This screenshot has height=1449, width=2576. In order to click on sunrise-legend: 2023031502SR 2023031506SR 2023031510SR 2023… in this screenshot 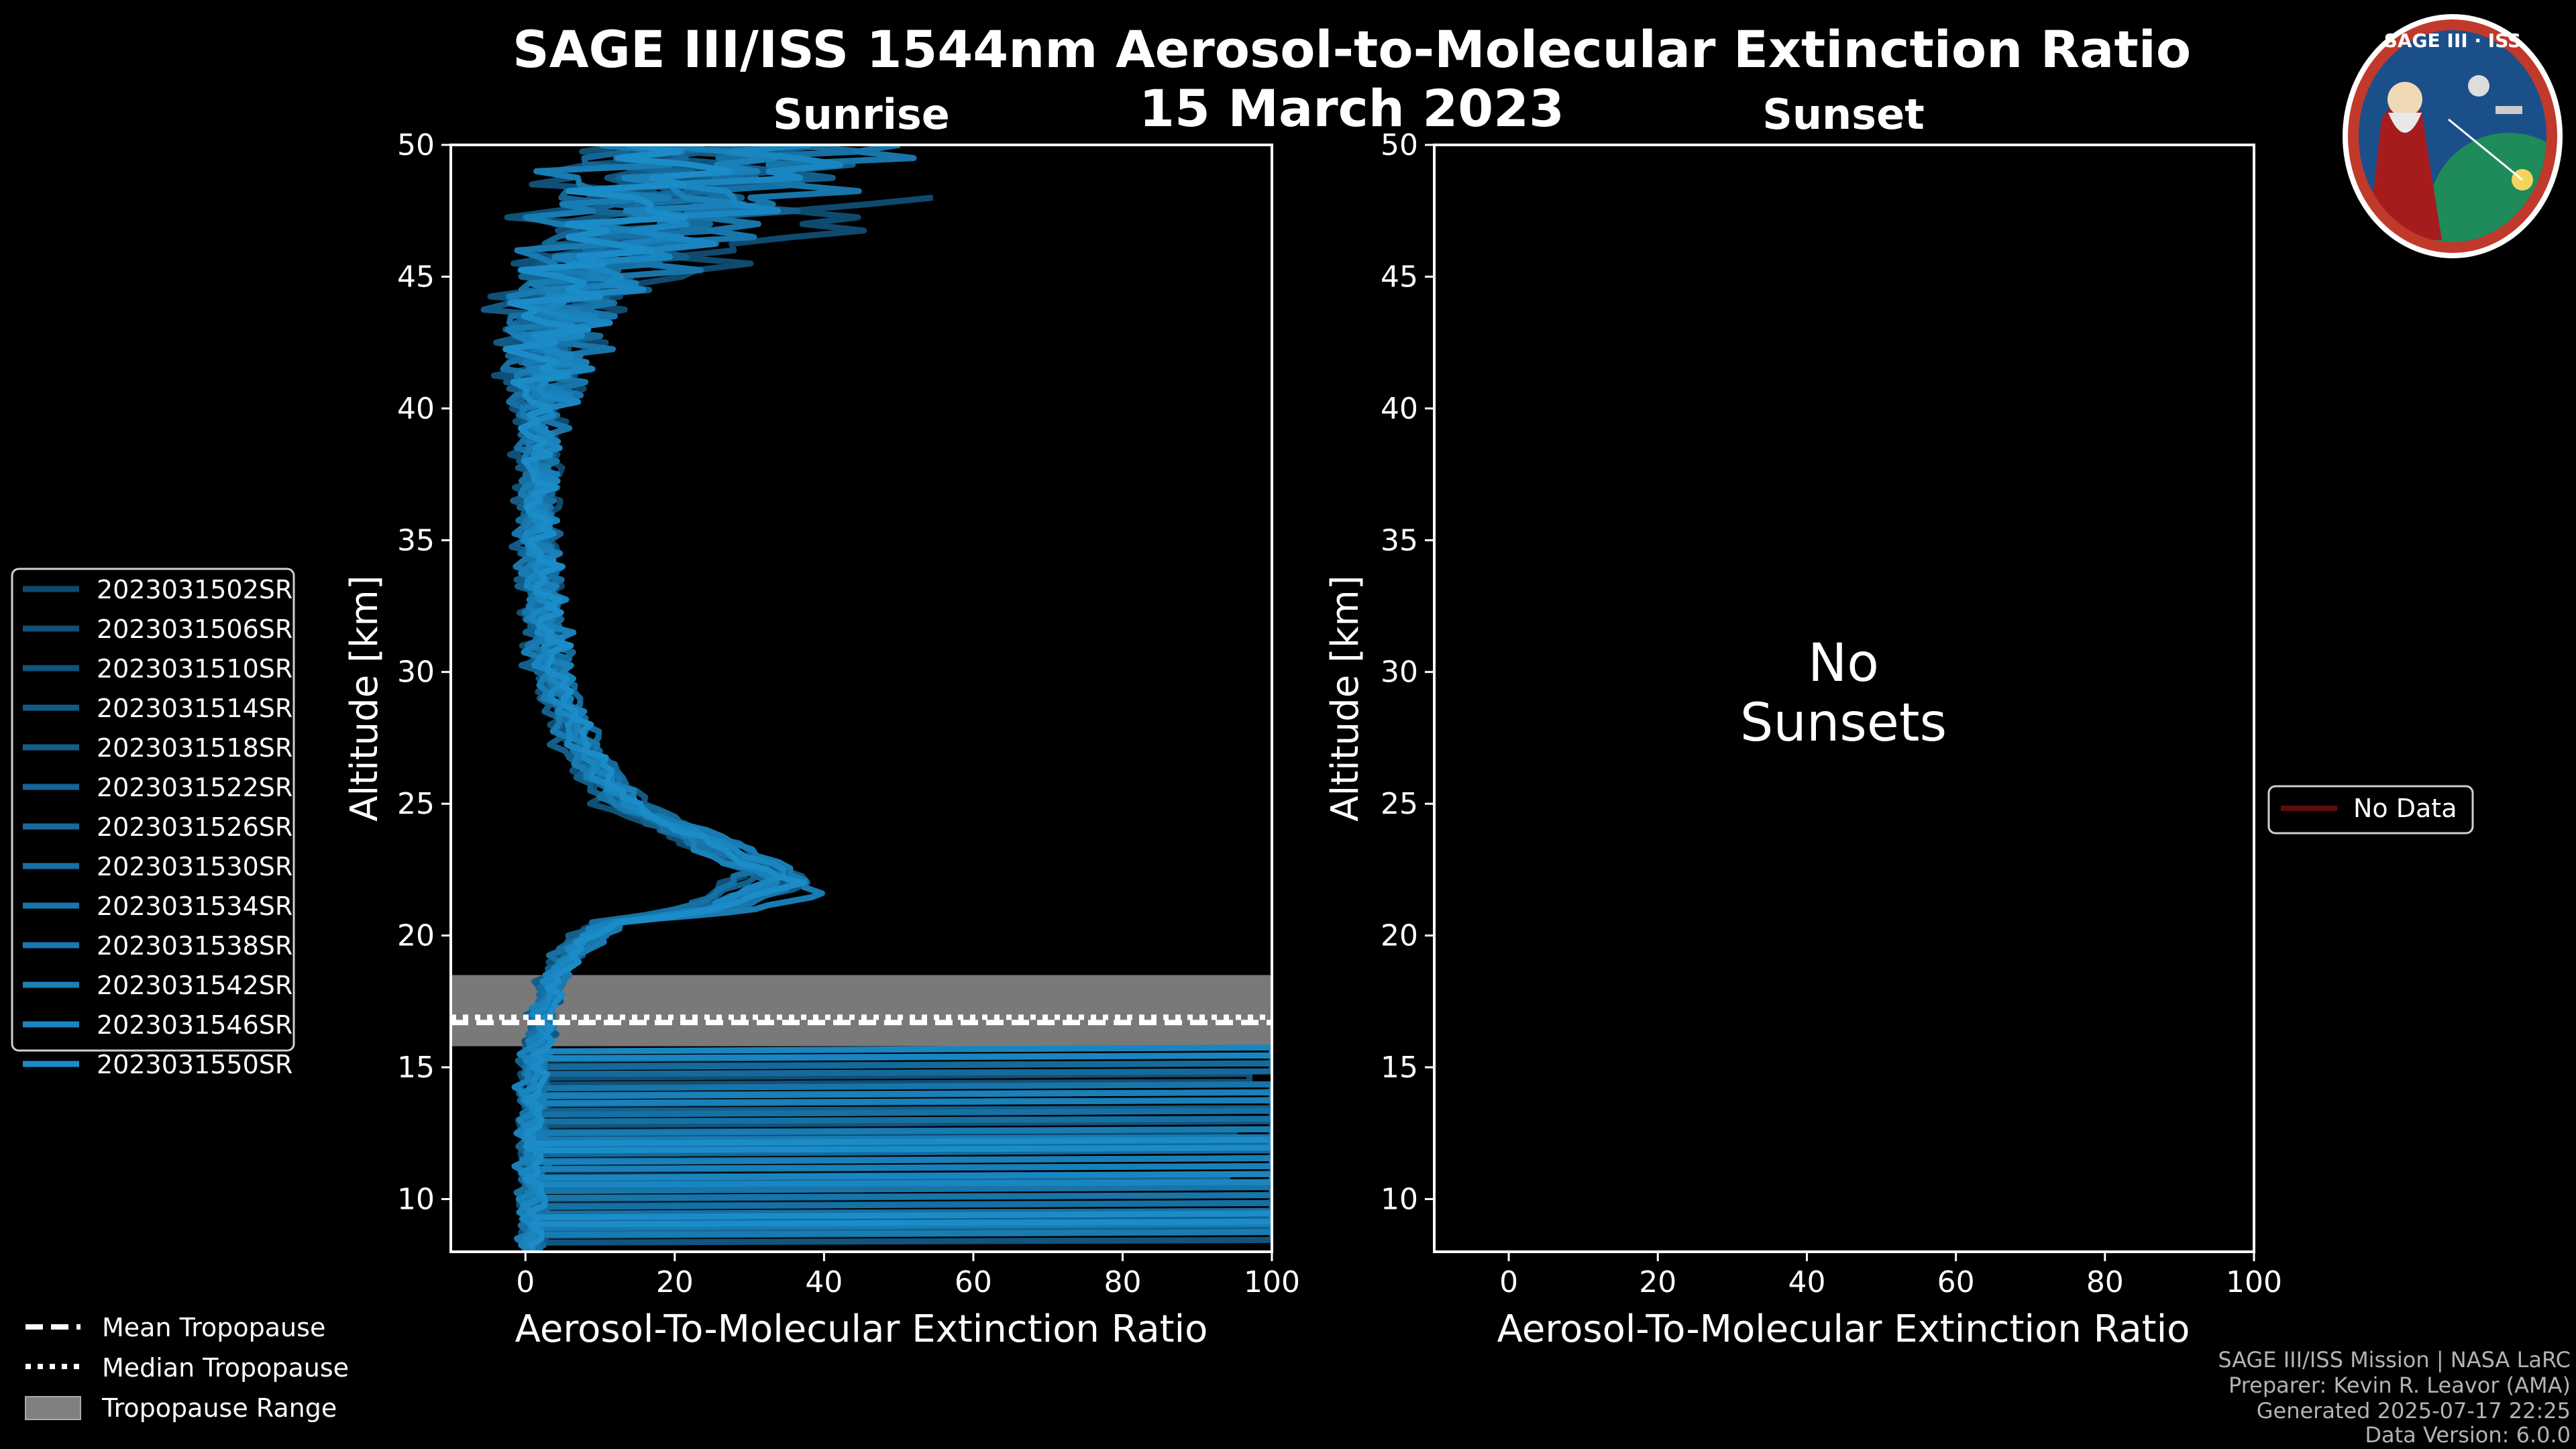, I will do `click(153, 823)`.